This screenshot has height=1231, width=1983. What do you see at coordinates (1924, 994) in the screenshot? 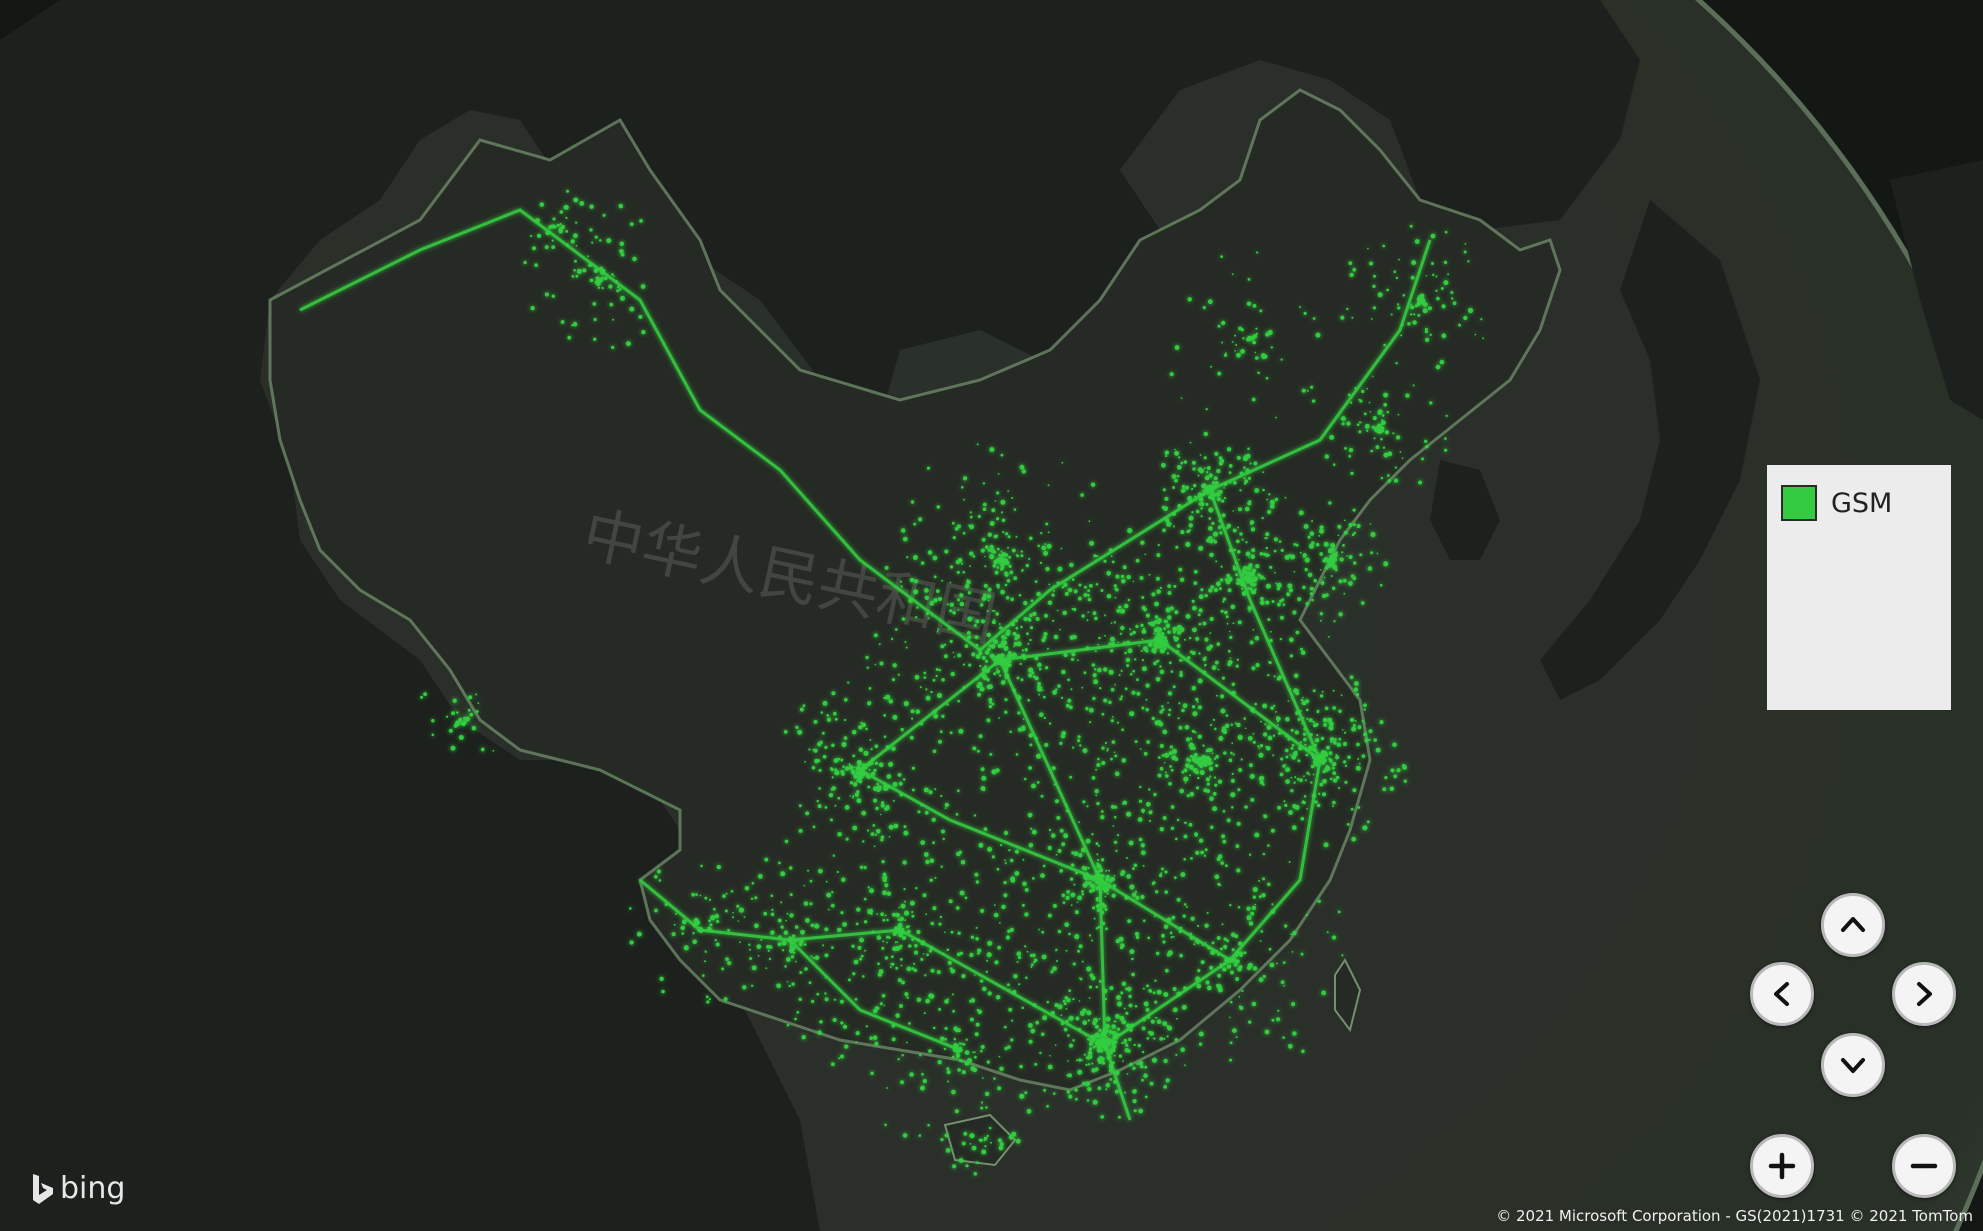
I see `pan-right-button` at bounding box center [1924, 994].